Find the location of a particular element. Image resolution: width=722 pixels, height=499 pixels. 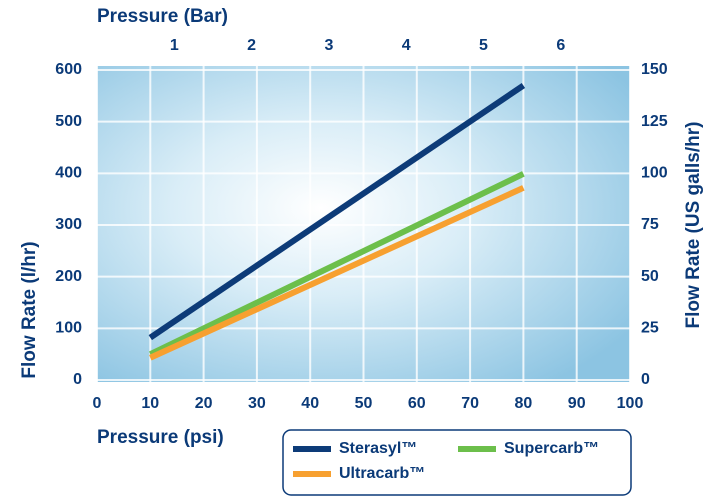

x2-tick-label: 2 is located at coordinates (251, 45).